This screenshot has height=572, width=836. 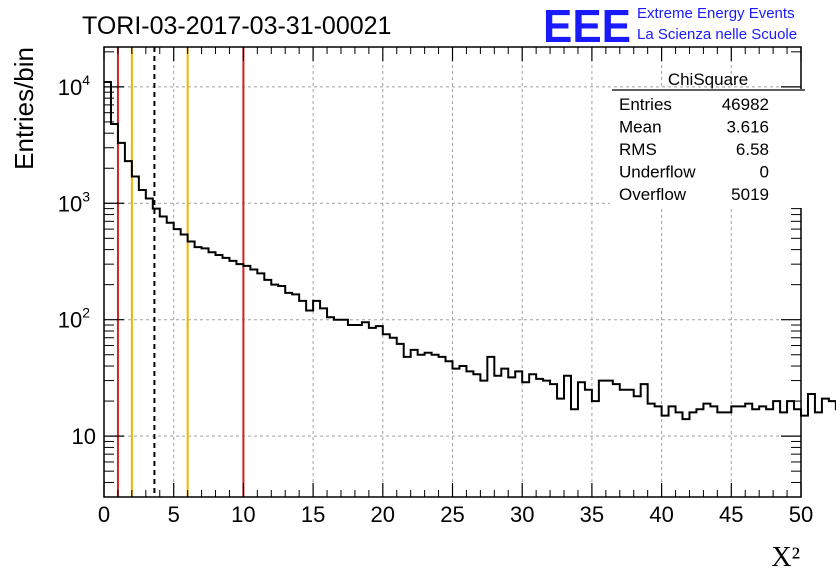 What do you see at coordinates (383, 514) in the screenshot?
I see `x-tick-label: 20` at bounding box center [383, 514].